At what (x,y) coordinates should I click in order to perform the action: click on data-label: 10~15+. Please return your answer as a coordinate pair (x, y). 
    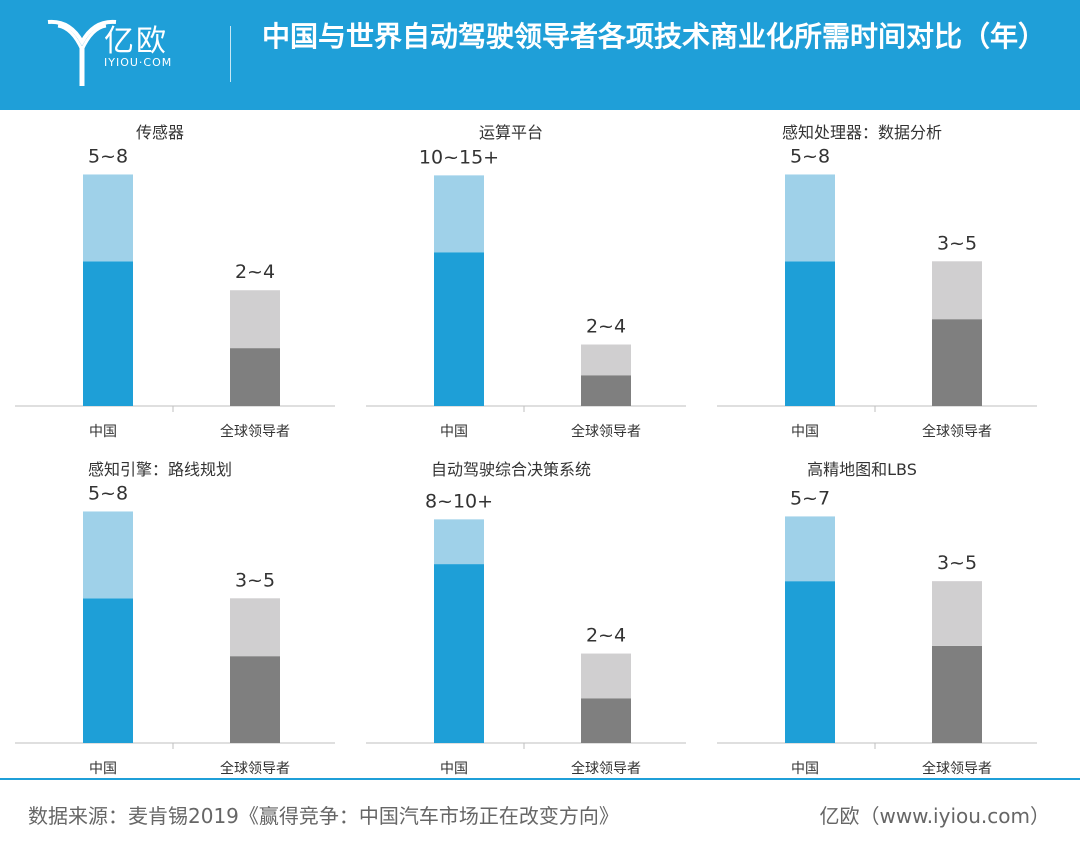
    Looking at the image, I should click on (459, 157).